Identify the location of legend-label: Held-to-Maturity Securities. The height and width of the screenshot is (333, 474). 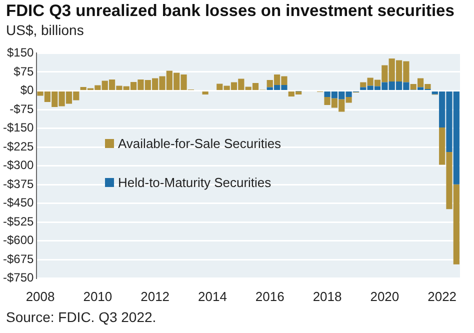
(195, 182).